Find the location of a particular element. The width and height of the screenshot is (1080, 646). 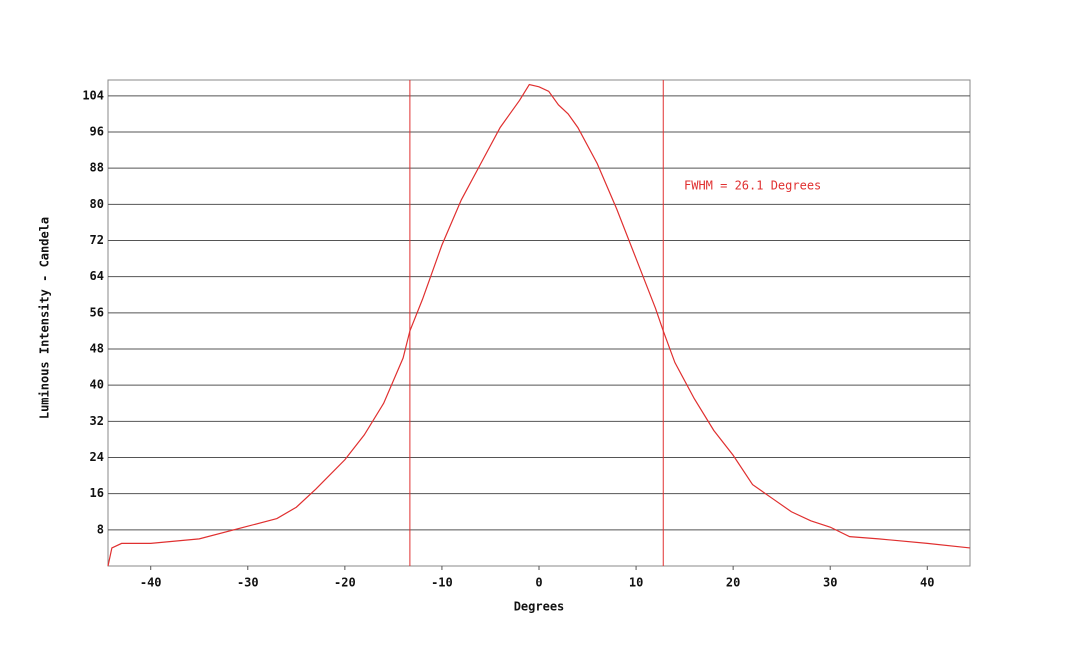

y-axis-label: Luminous Intensity - Candela is located at coordinates (45, 318).